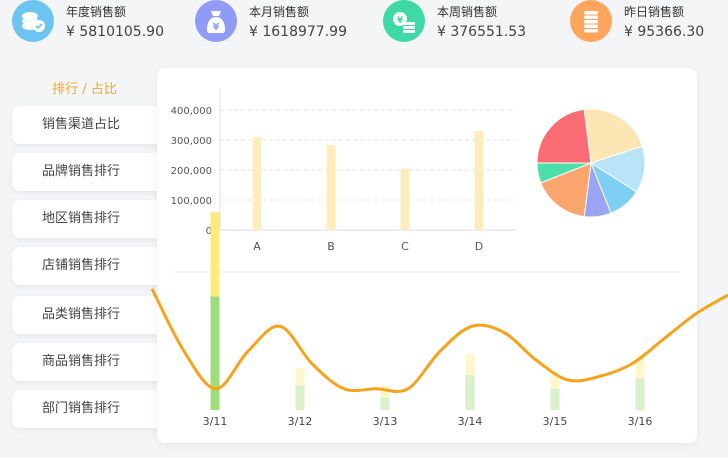 The height and width of the screenshot is (458, 728). Describe the element at coordinates (664, 32) in the screenshot. I see `kpi-value: ¥ 95366.30` at that location.